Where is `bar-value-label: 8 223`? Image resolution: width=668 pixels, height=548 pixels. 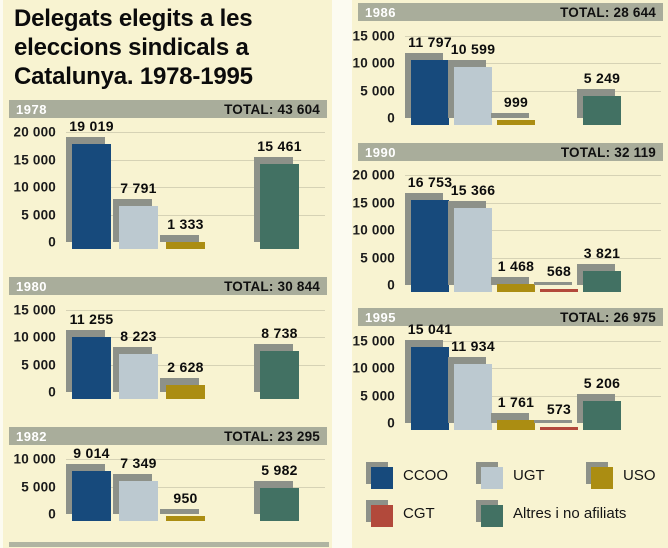 bar-value-label: 8 223 is located at coordinates (138, 335).